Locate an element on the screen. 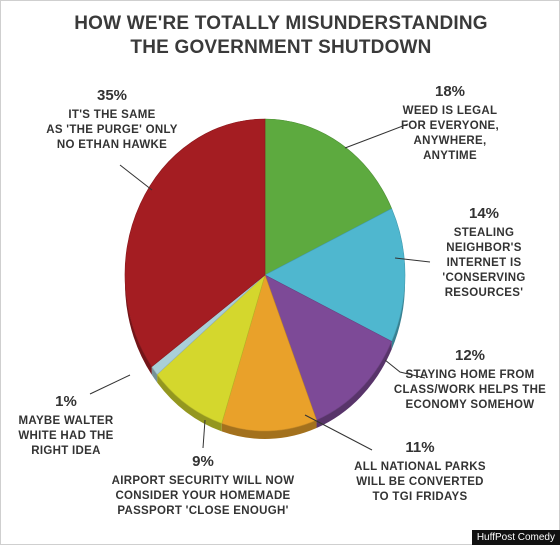 The width and height of the screenshot is (560, 545). slice-label-1-line-1: WEED IS LEGAL is located at coordinates (450, 111).